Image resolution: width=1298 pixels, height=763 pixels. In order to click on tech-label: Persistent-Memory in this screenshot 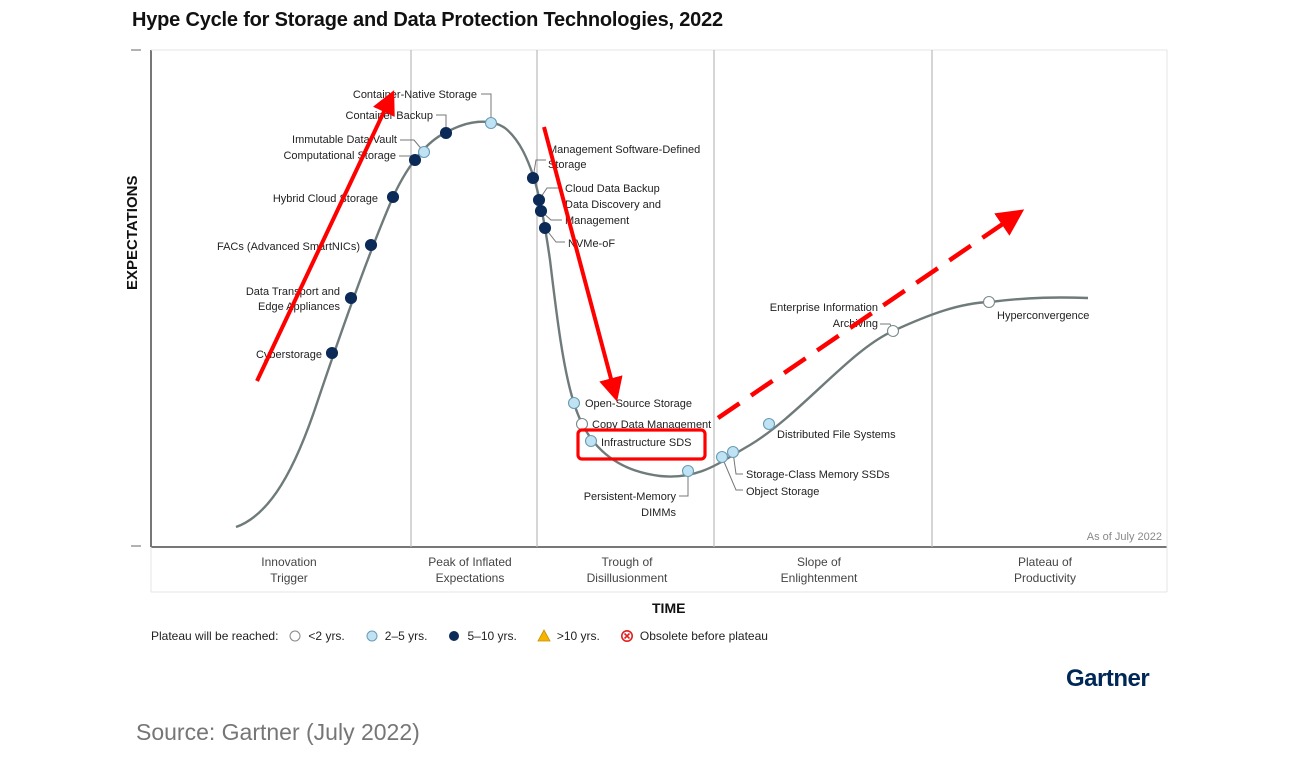, I will do `click(630, 497)`.